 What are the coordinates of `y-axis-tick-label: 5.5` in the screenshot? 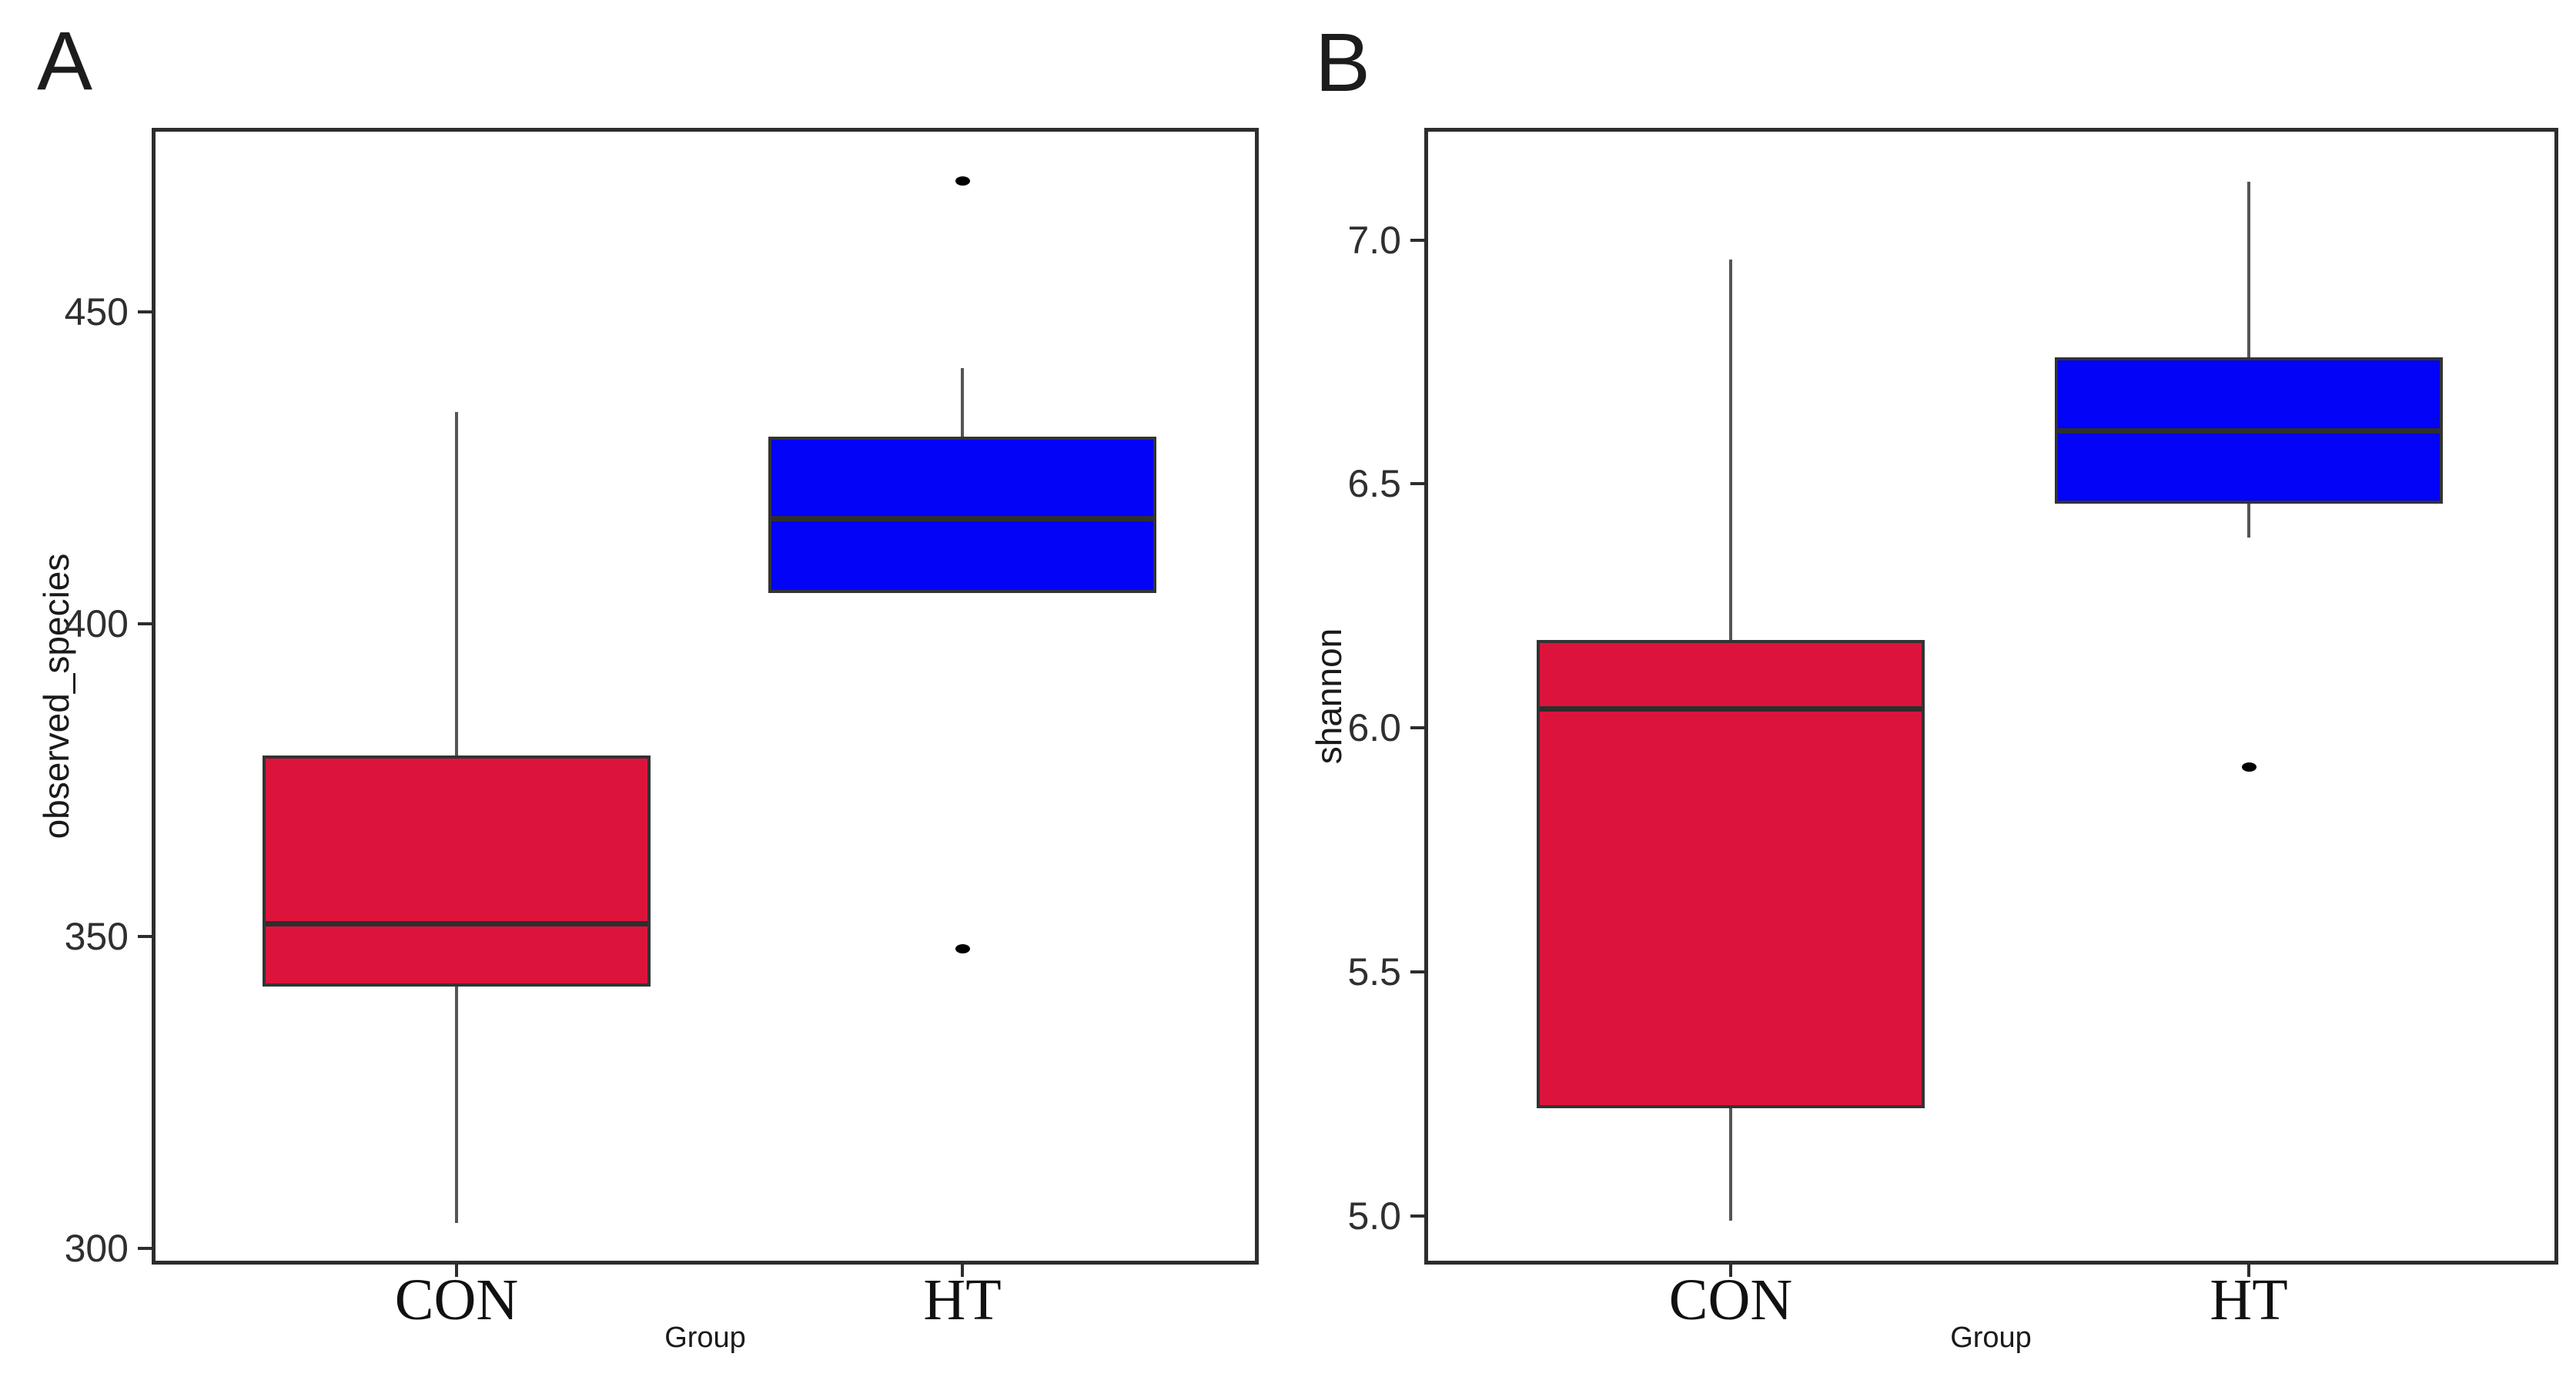 It's located at (1374, 971).